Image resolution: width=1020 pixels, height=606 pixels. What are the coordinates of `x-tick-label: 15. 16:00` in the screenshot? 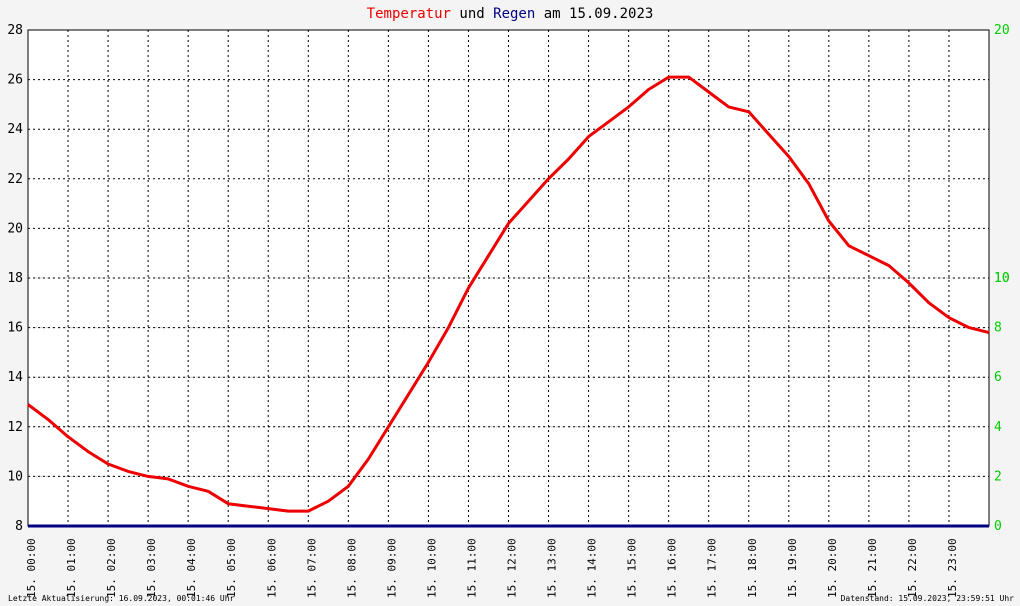 It's located at (672, 568).